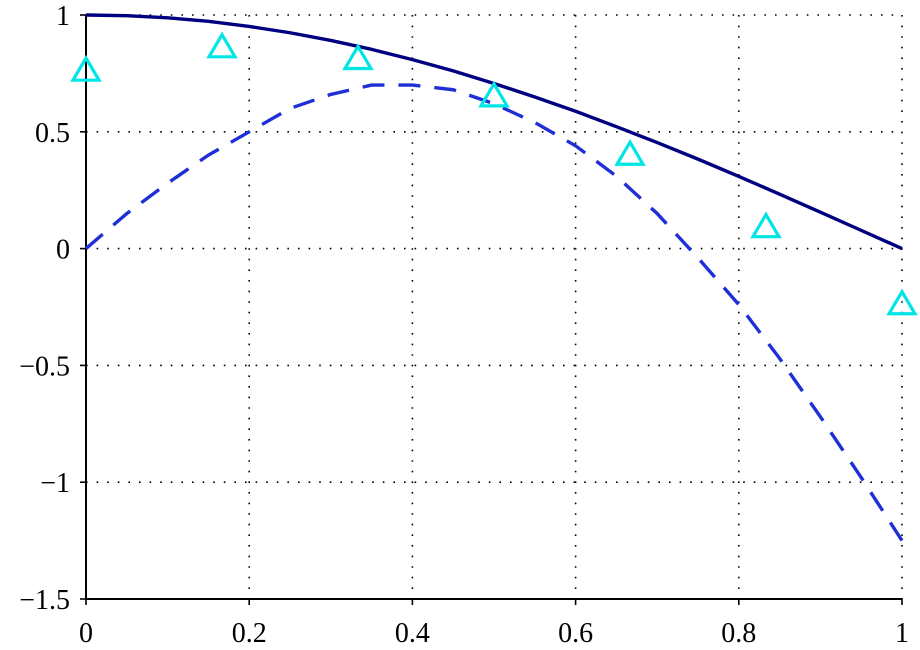 This screenshot has width=920, height=650. Describe the element at coordinates (86, 633) in the screenshot. I see `x-tick-label: 0` at that location.